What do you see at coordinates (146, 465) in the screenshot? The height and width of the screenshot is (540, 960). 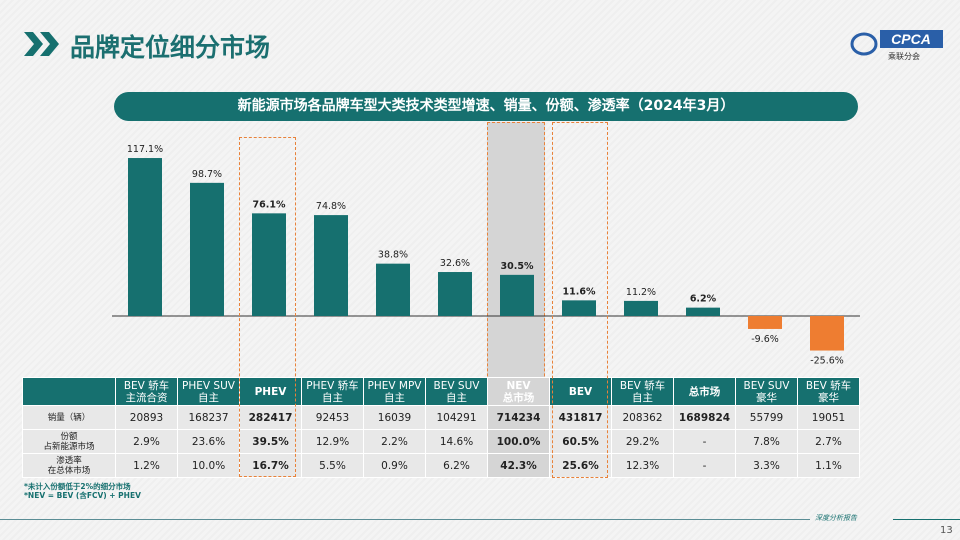 I see `table-cell: 1.2%` at bounding box center [146, 465].